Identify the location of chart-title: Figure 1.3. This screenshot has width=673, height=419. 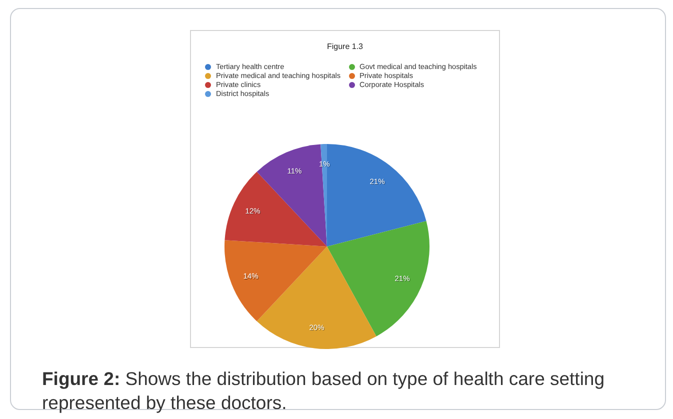
(345, 46).